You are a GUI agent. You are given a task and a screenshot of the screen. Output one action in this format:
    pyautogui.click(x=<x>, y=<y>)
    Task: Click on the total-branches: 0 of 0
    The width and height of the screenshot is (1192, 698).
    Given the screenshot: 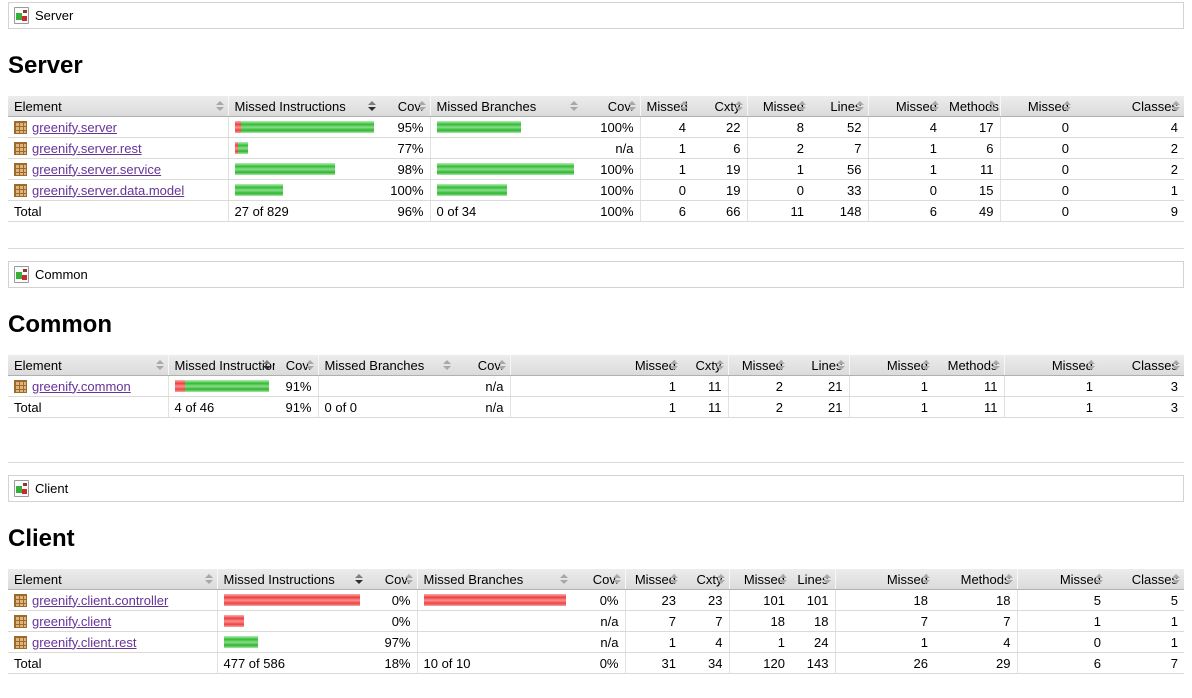 What is the action you would take?
    pyautogui.click(x=386, y=407)
    